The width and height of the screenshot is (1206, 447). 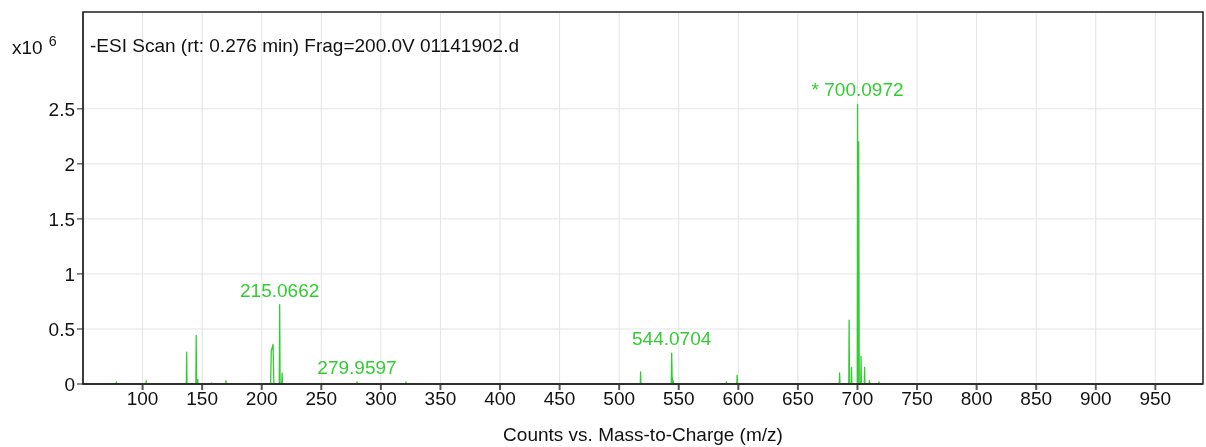 I want to click on annotation: 215.0662, so click(x=280, y=290).